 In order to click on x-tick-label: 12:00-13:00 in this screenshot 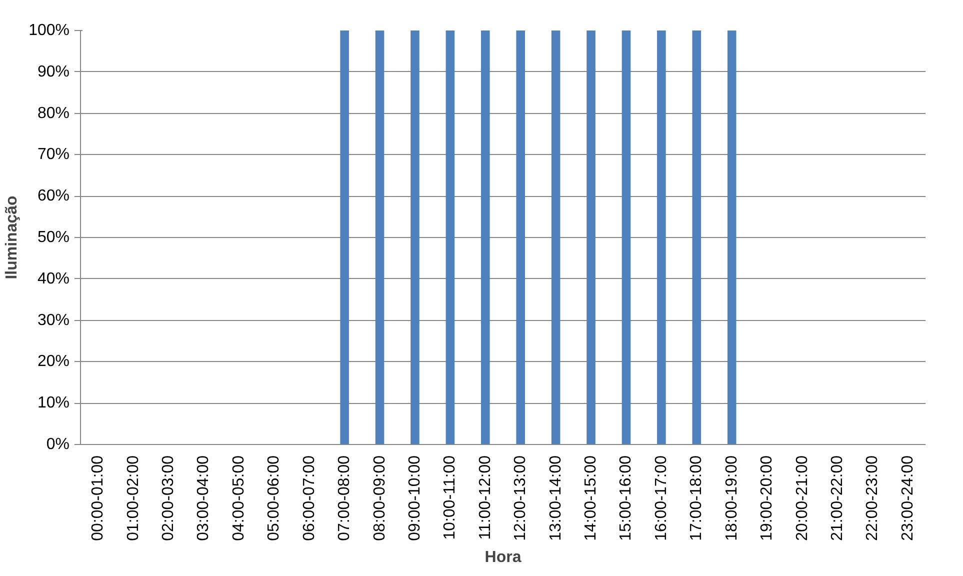, I will do `click(521, 498)`.